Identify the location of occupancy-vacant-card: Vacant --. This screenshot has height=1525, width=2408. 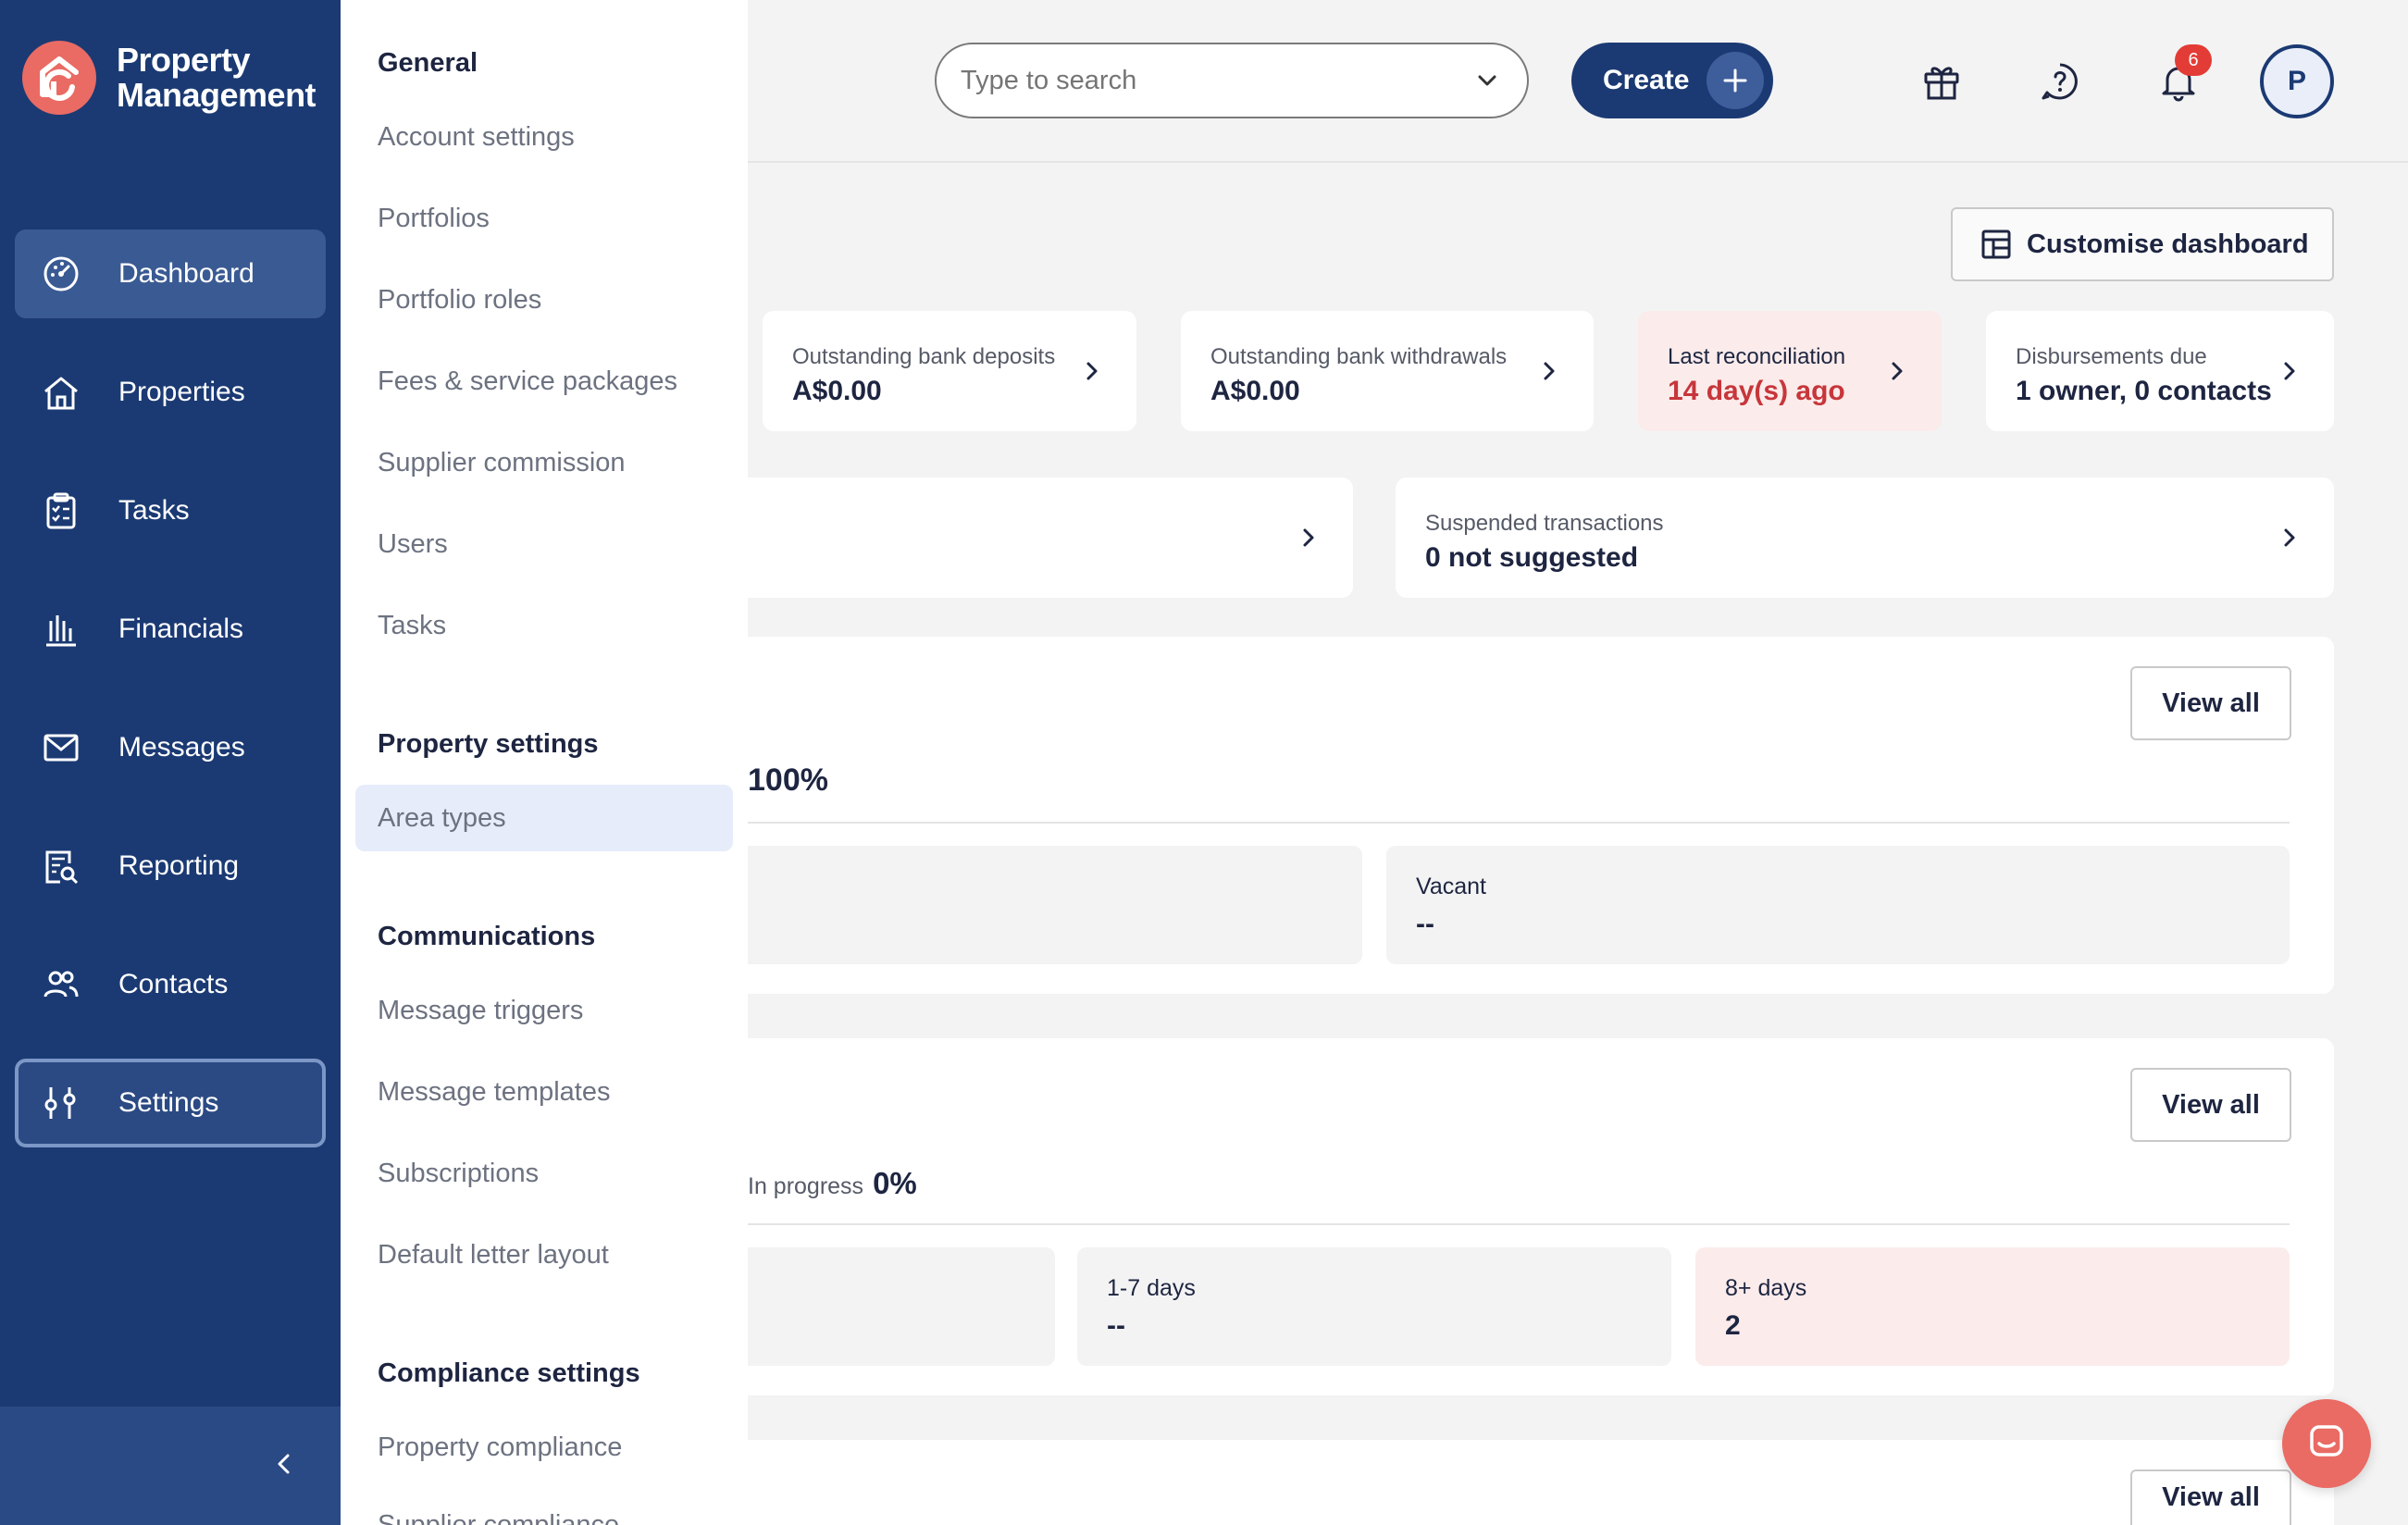
(1838, 905).